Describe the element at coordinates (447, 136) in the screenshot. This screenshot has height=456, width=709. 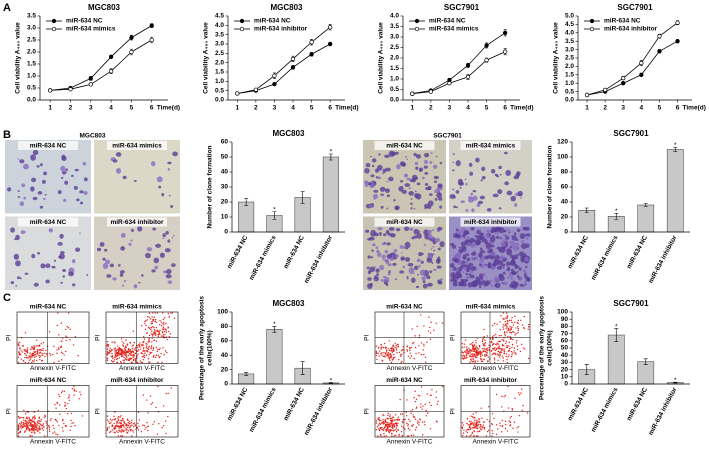
I see `image-title: SGC7901` at that location.